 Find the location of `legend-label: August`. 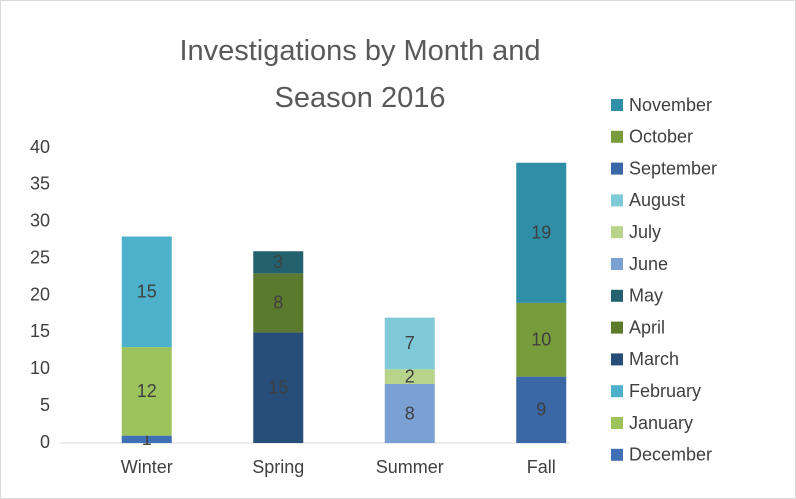

legend-label: August is located at coordinates (657, 200).